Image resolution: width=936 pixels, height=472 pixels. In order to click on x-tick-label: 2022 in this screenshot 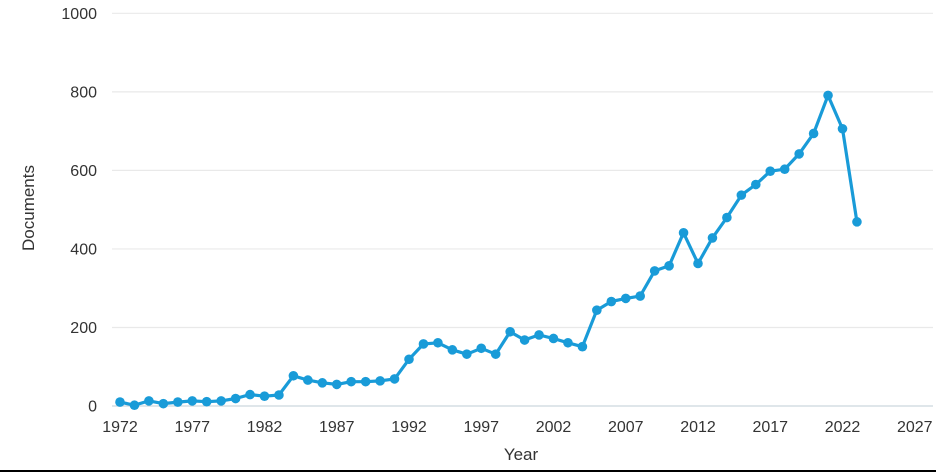, I will do `click(843, 427)`.